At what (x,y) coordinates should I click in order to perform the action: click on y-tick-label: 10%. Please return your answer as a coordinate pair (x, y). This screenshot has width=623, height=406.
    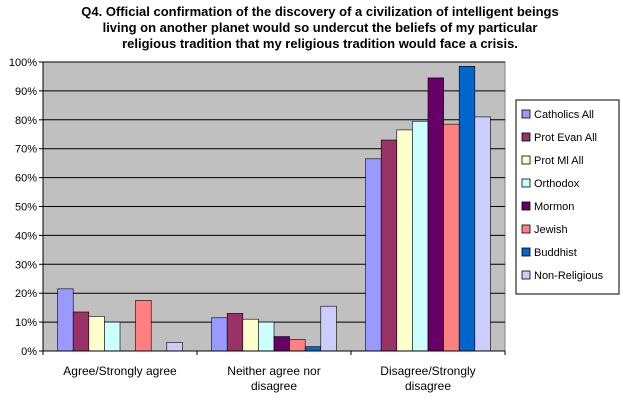
    Looking at the image, I should click on (26, 323).